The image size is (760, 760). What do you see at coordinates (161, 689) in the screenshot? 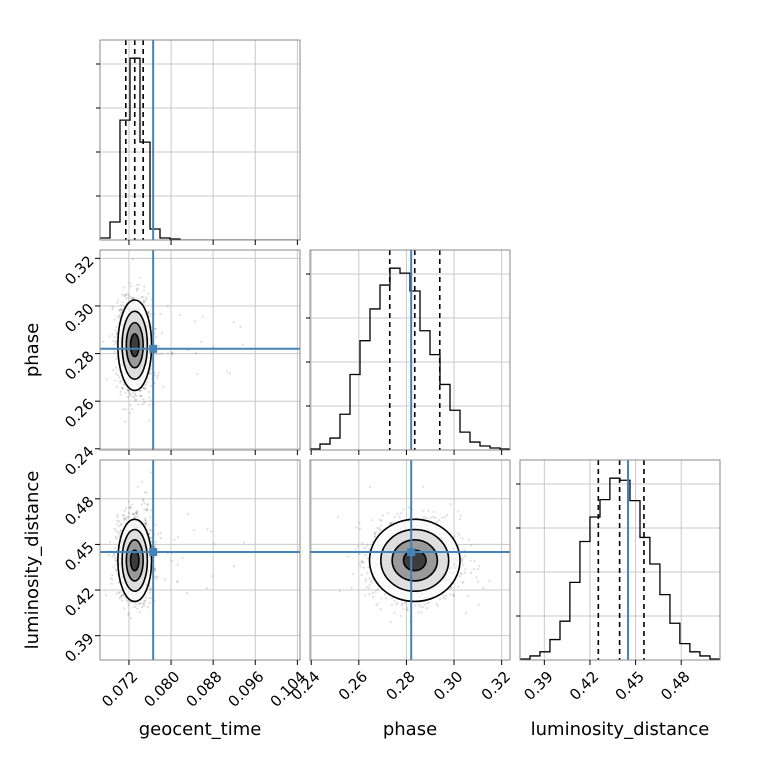
I see `x-tick-label-geocent_time: 0.080` at bounding box center [161, 689].